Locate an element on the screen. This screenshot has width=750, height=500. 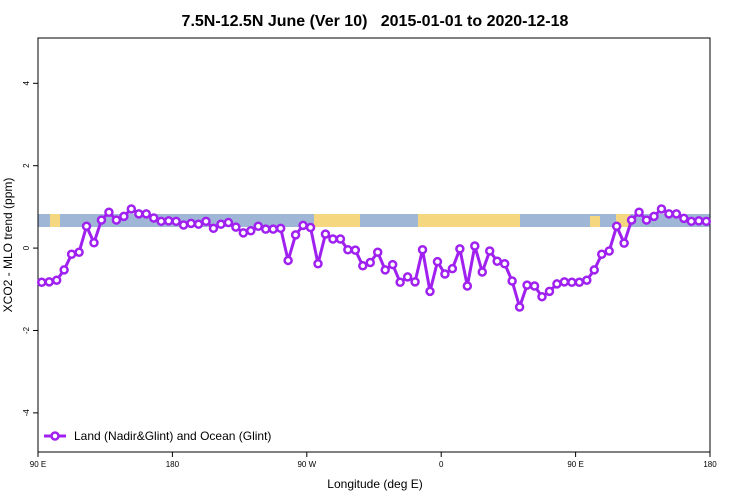
y-tick-label: 2 is located at coordinates (26, 165).